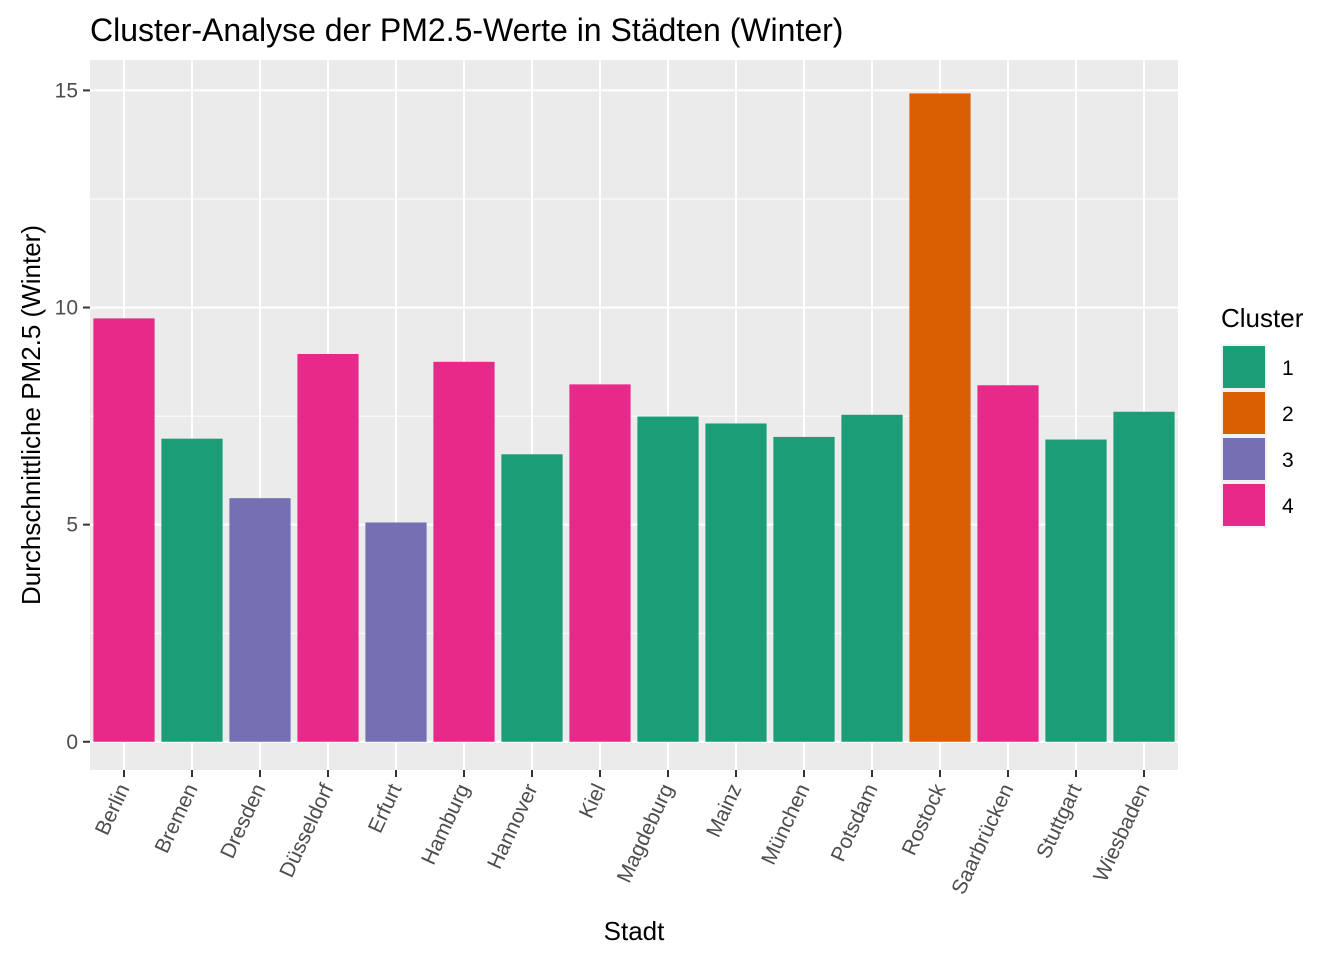  What do you see at coordinates (724, 810) in the screenshot?
I see `x-tick-label: Mainz` at bounding box center [724, 810].